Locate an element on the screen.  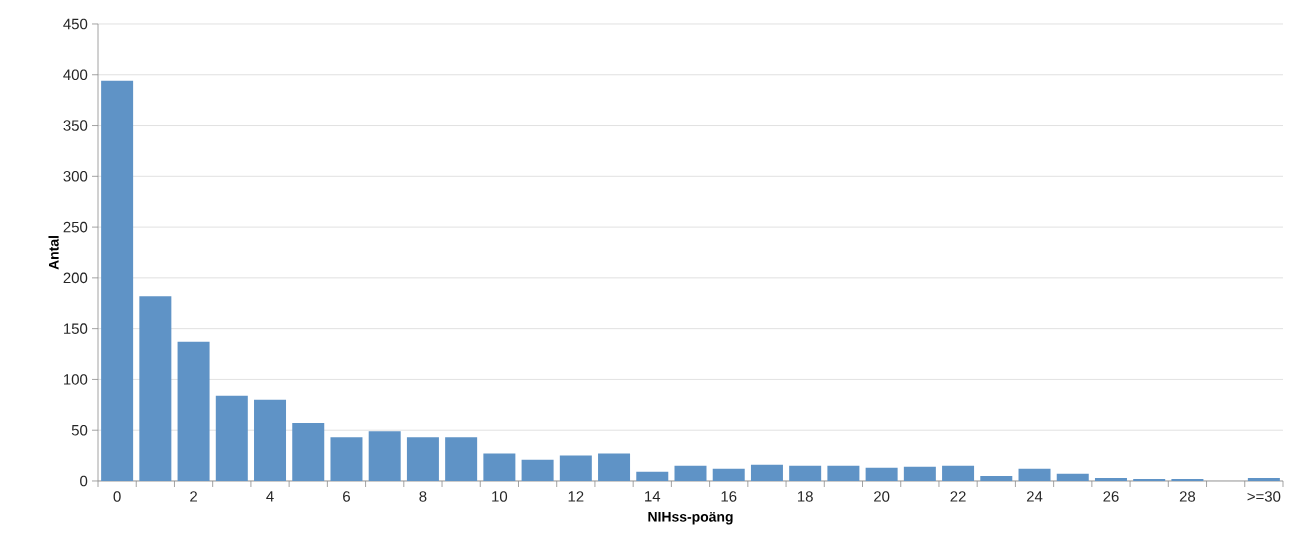
x-tick-label: 2 is located at coordinates (193, 496).